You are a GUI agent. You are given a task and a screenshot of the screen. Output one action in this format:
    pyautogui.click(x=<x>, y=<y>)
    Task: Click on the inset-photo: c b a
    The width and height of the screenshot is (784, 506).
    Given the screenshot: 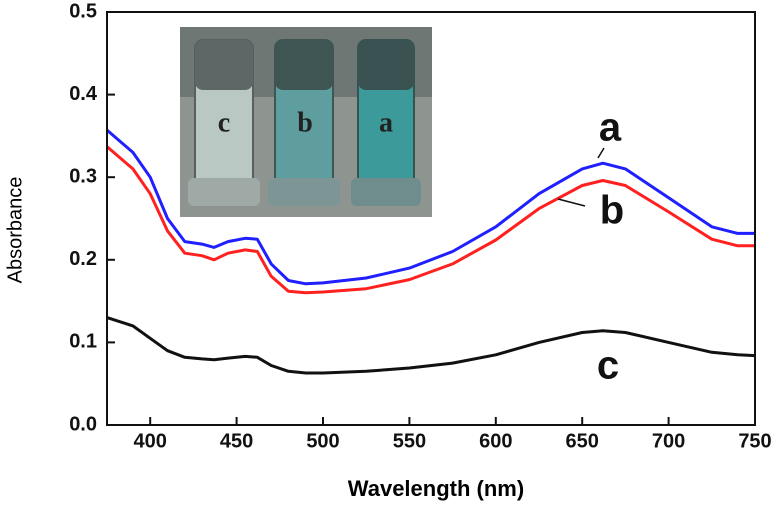 What is the action you would take?
    pyautogui.click(x=306, y=122)
    